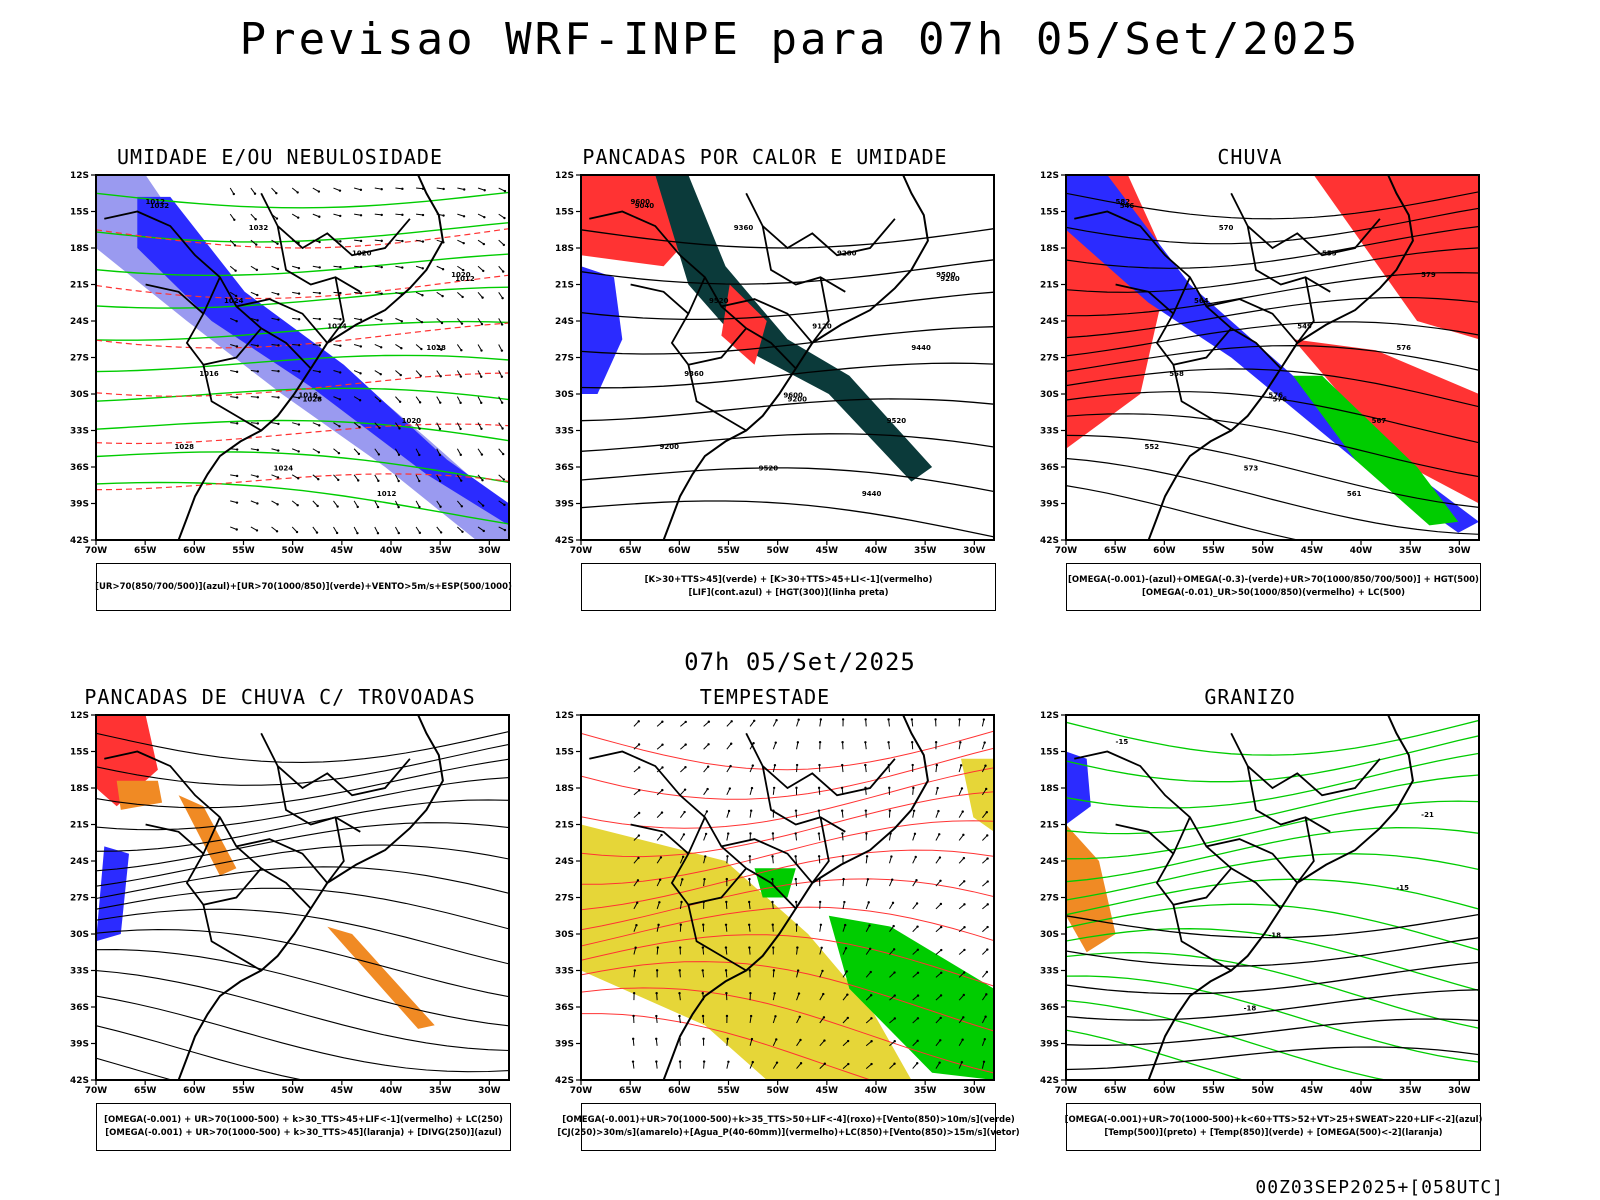 The image size is (1600, 1200). I want to click on panel-title: CHUVA, so click(1250, 157).